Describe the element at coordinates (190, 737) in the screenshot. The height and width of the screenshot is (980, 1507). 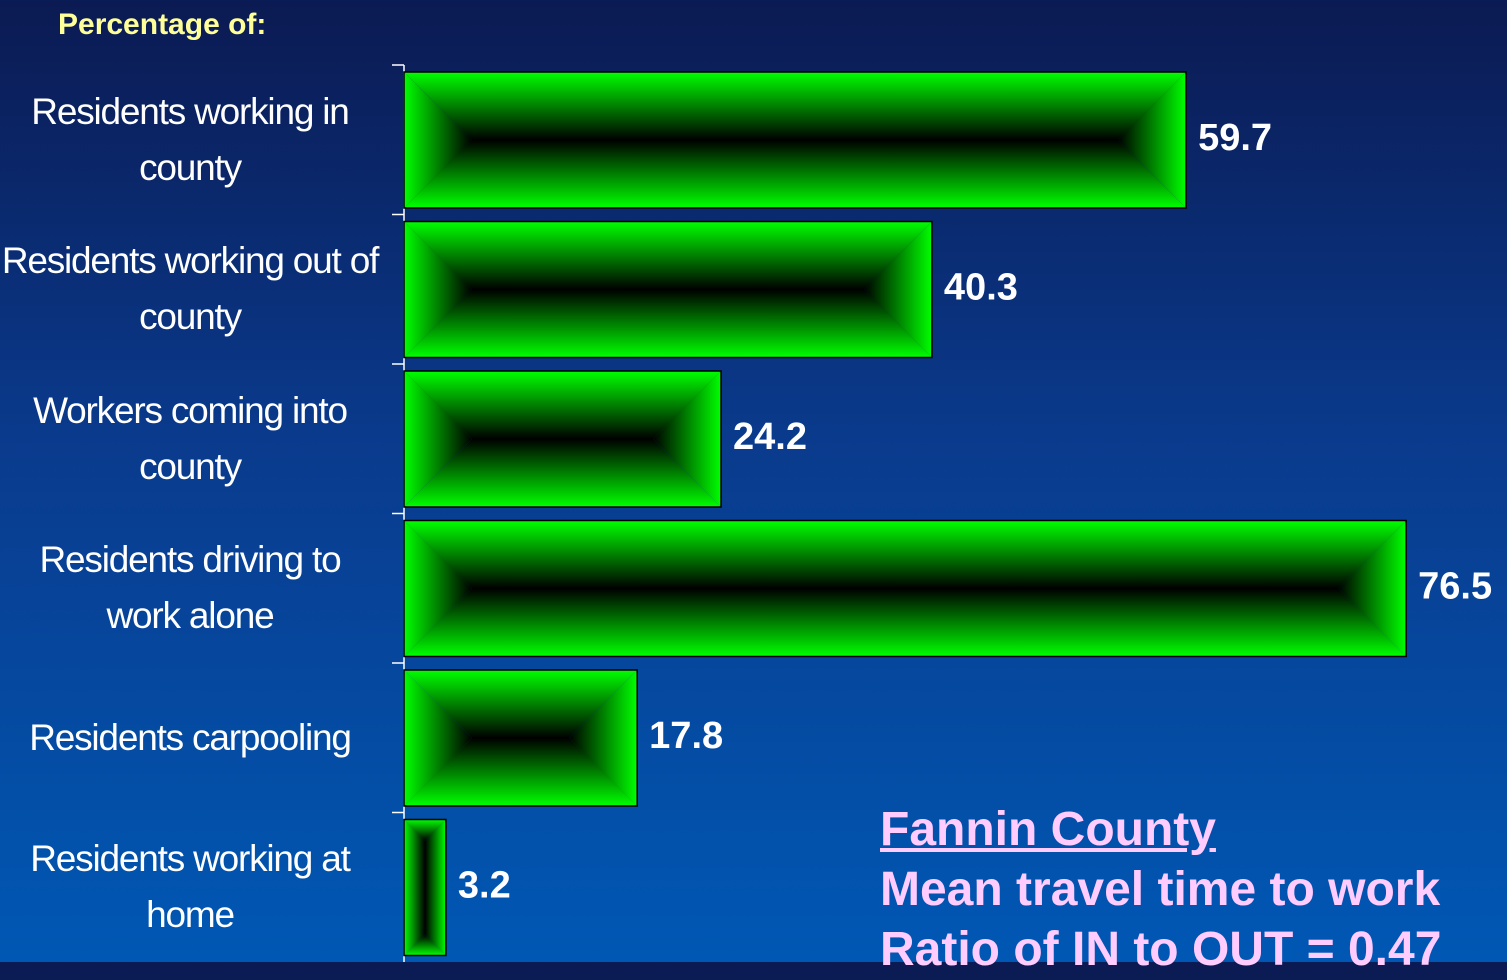
I see `category-label: Residents carpooling` at that location.